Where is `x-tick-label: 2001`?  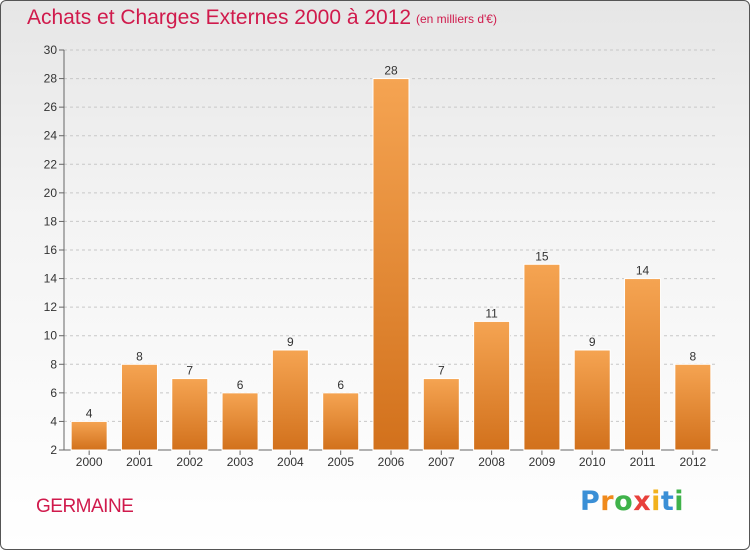 x-tick-label: 2001 is located at coordinates (139, 462).